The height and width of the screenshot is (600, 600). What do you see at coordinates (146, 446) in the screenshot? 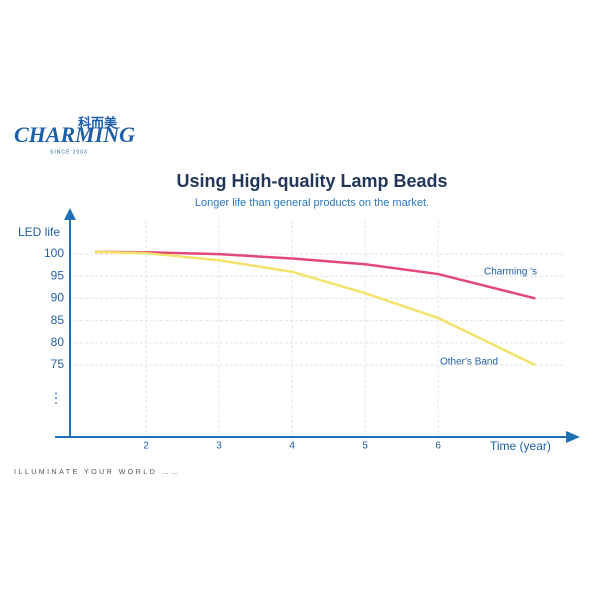
I see `x-tick-label: 2` at bounding box center [146, 446].